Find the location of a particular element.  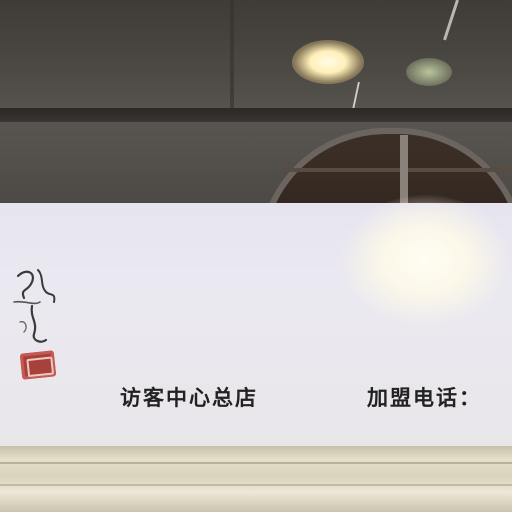

calligraphy-logo is located at coordinates (34, 306).